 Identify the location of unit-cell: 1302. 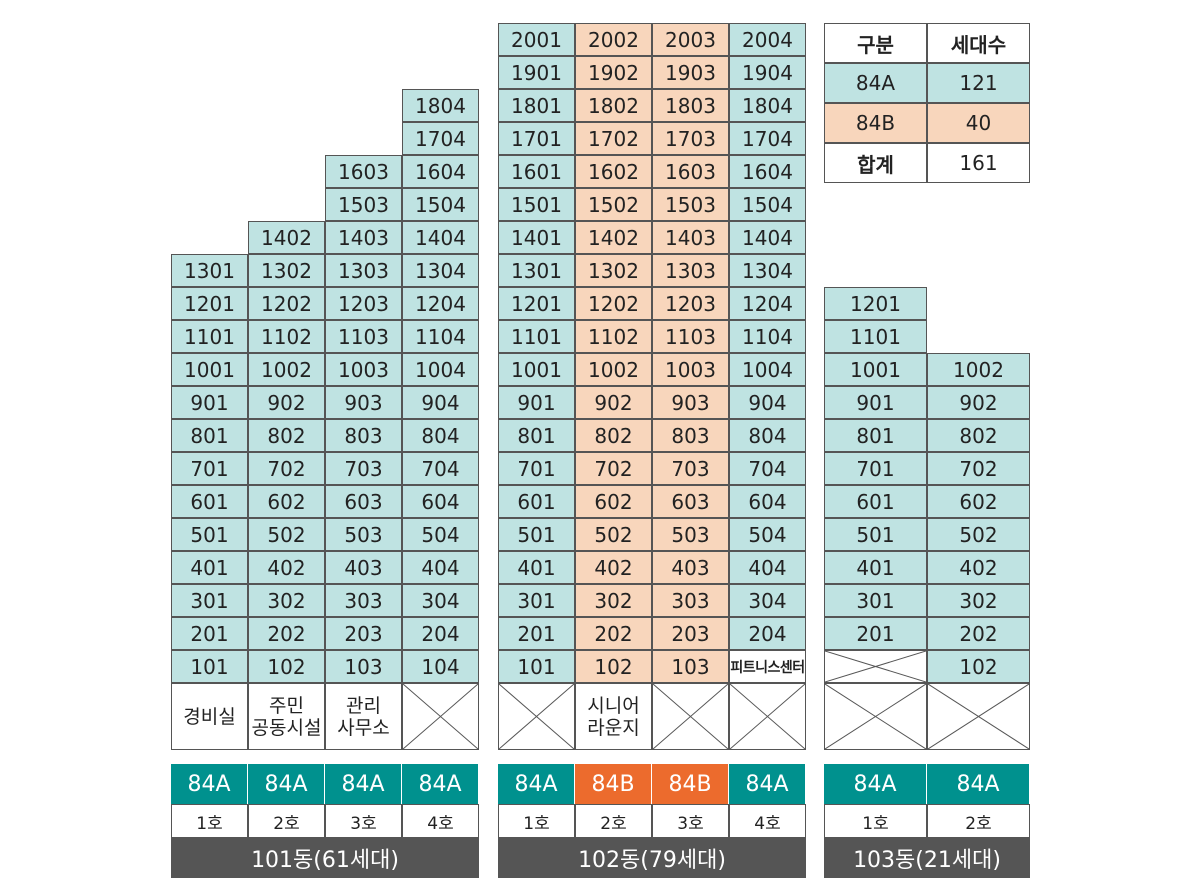
(286, 270).